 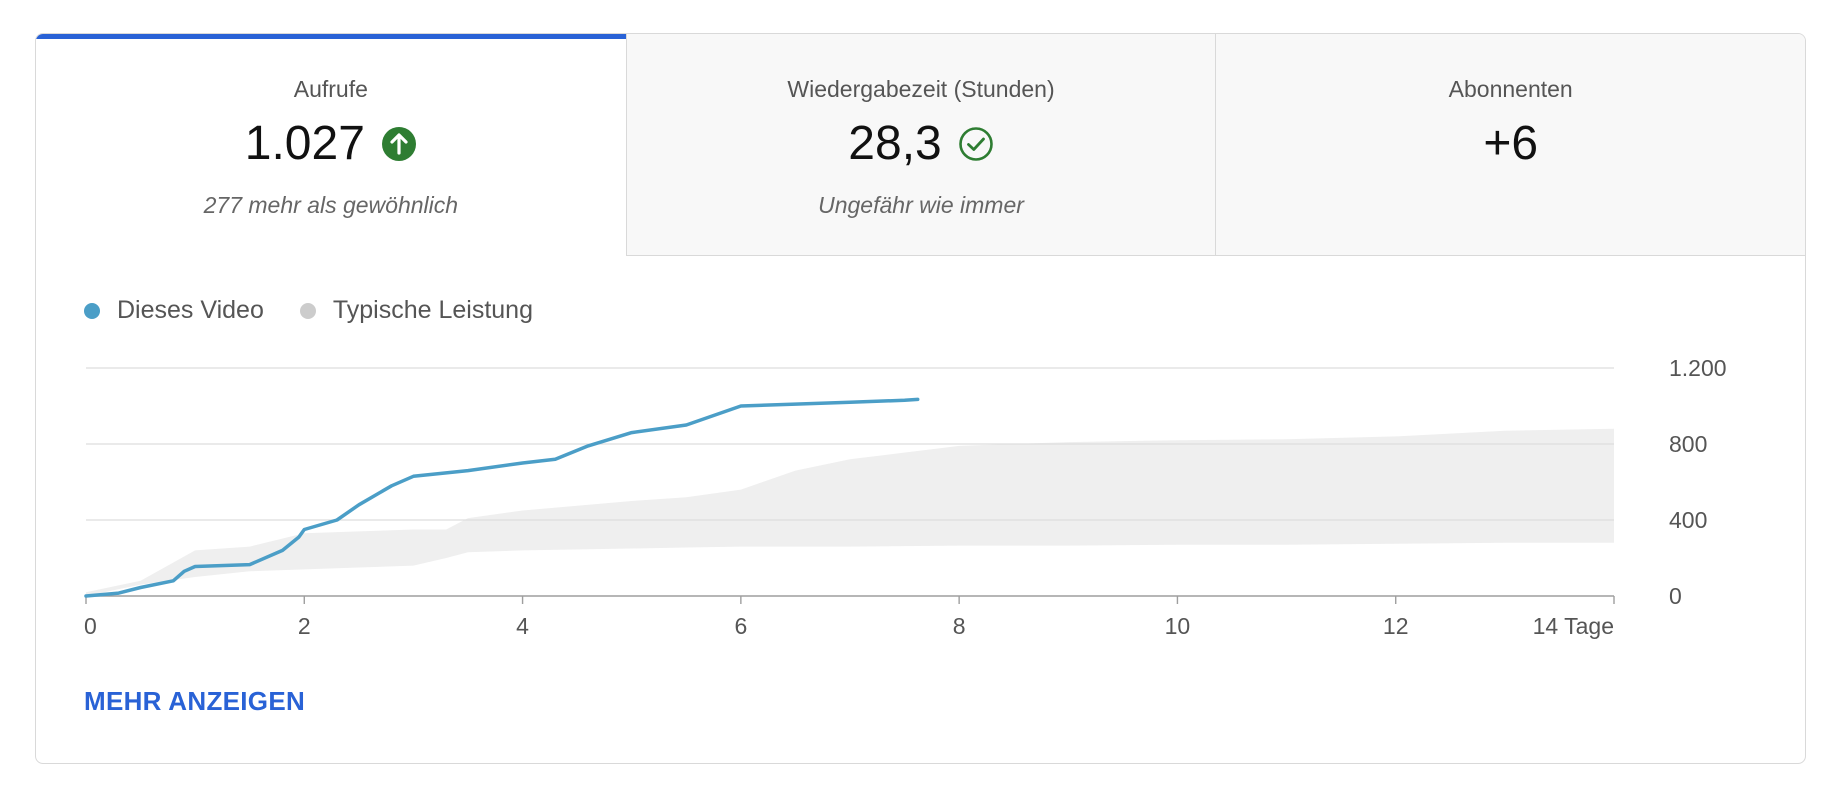 What do you see at coordinates (502, 497) in the screenshot?
I see `series-line-video` at bounding box center [502, 497].